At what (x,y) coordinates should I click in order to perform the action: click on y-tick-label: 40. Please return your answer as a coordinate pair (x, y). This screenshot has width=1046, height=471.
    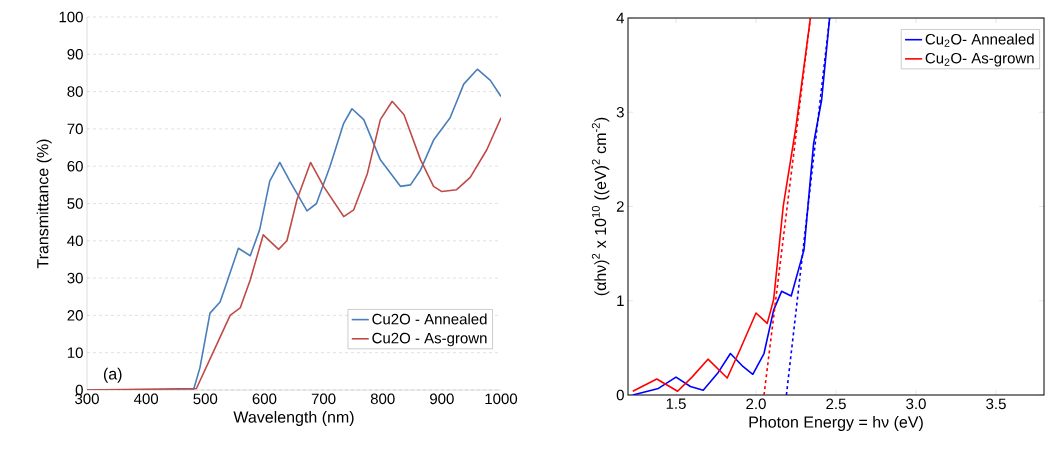
    Looking at the image, I should click on (75, 241).